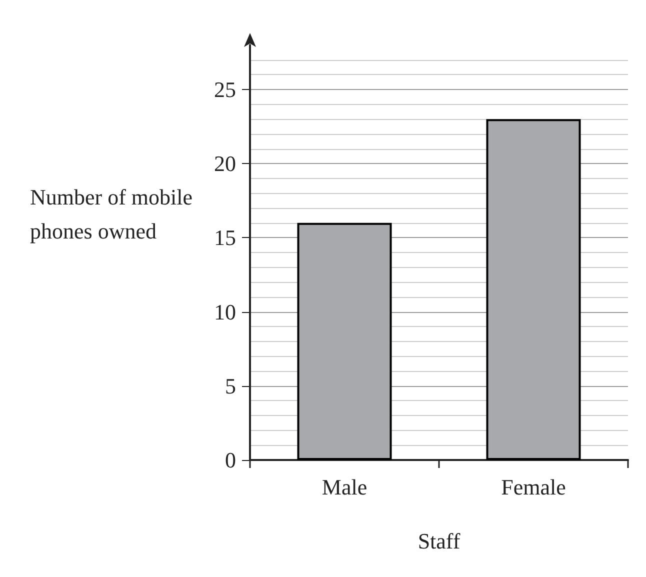  Describe the element at coordinates (230, 460) in the screenshot. I see `y-tick-label: 0` at that location.